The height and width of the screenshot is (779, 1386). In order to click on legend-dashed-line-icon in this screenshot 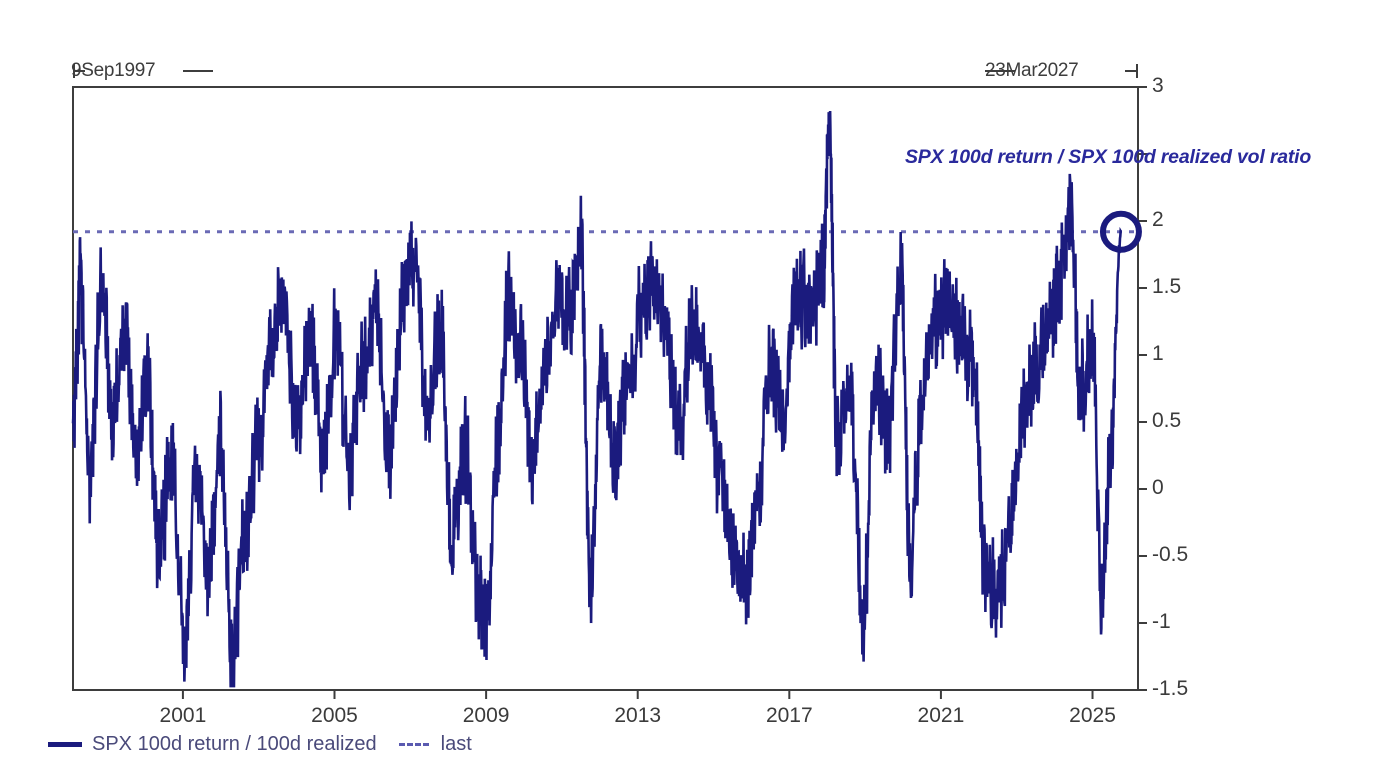, I will do `click(413, 744)`.